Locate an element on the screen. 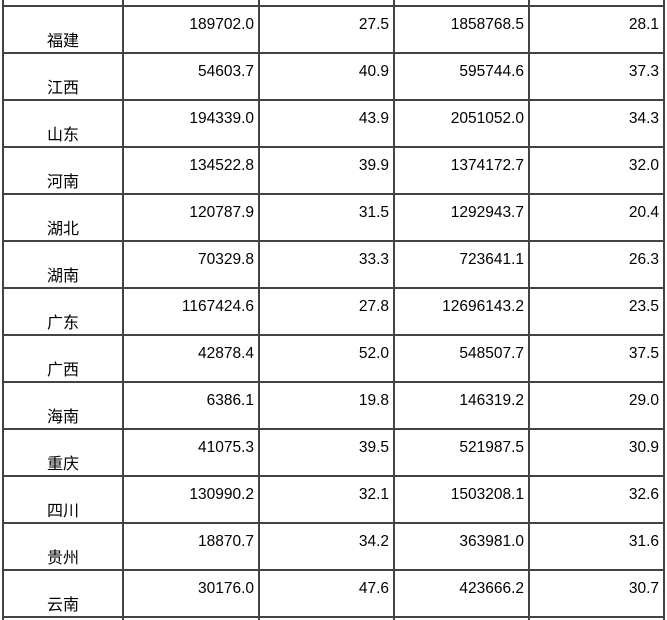 This screenshot has width=667, height=620. table-row: 山东 194339.0 43.9 2051052.0 34.3 is located at coordinates (333, 123).